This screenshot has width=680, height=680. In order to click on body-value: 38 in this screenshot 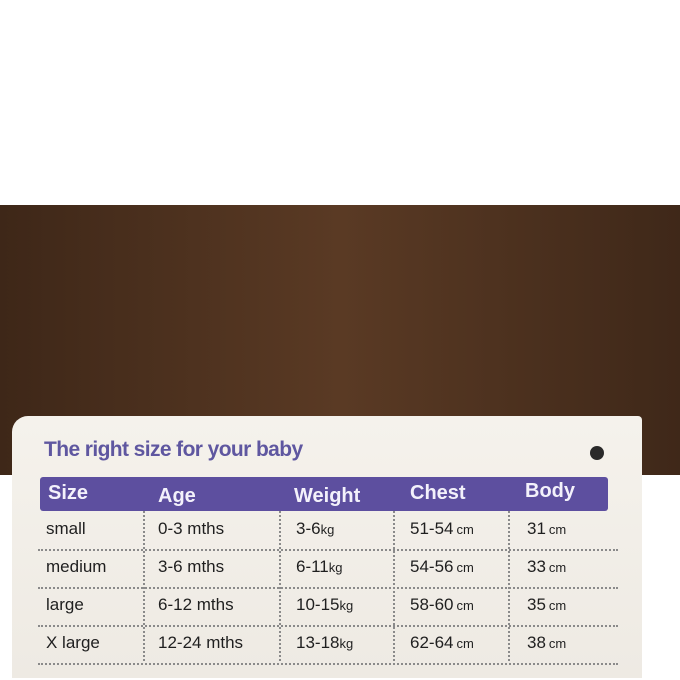, I will do `click(536, 642)`.